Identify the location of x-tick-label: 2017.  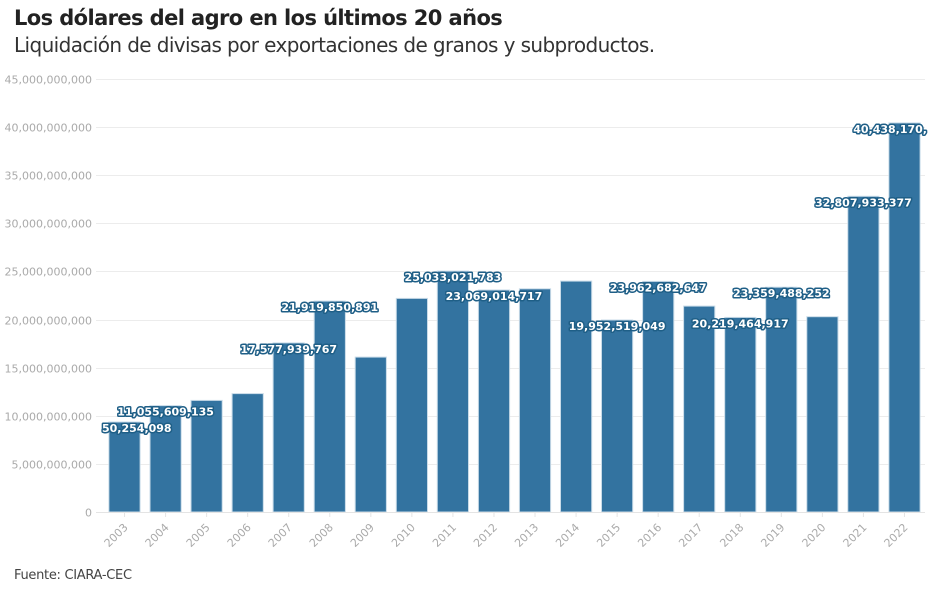
(690, 535).